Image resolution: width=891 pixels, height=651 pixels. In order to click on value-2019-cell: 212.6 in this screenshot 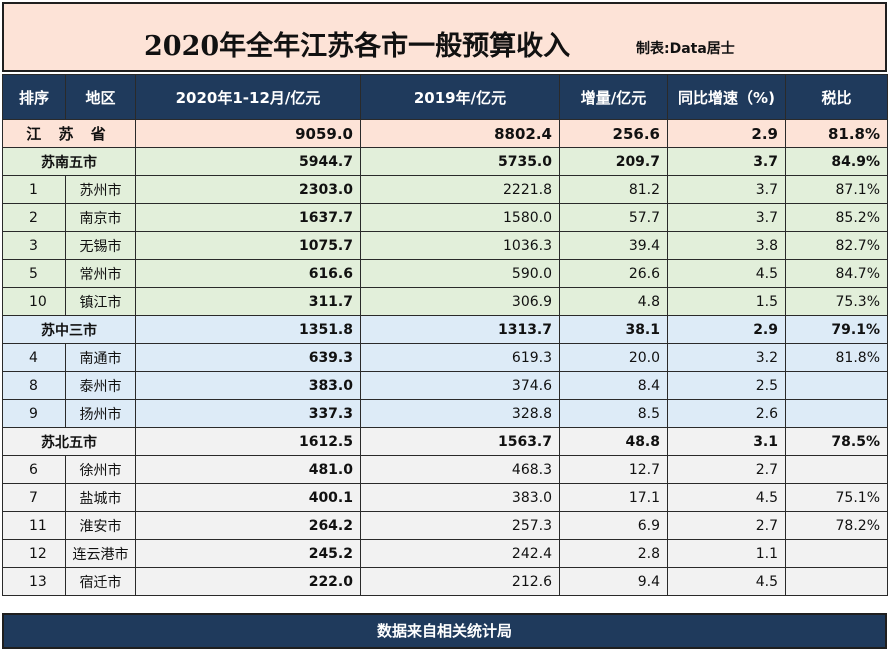, I will do `click(460, 581)`.